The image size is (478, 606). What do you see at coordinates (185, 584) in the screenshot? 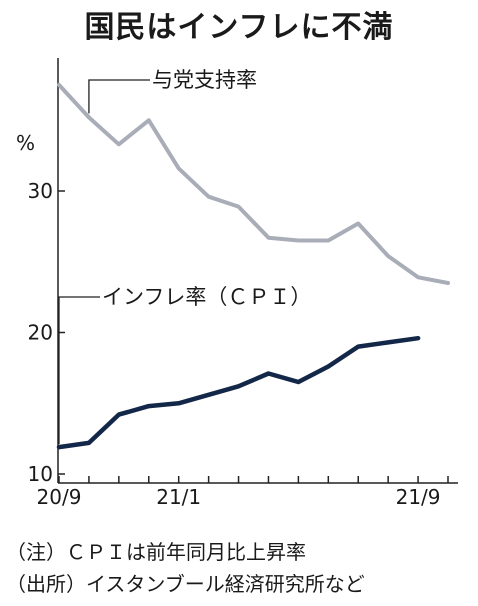
I see `note-source: （出所）イスタンブール経済研究所など` at bounding box center [185, 584].